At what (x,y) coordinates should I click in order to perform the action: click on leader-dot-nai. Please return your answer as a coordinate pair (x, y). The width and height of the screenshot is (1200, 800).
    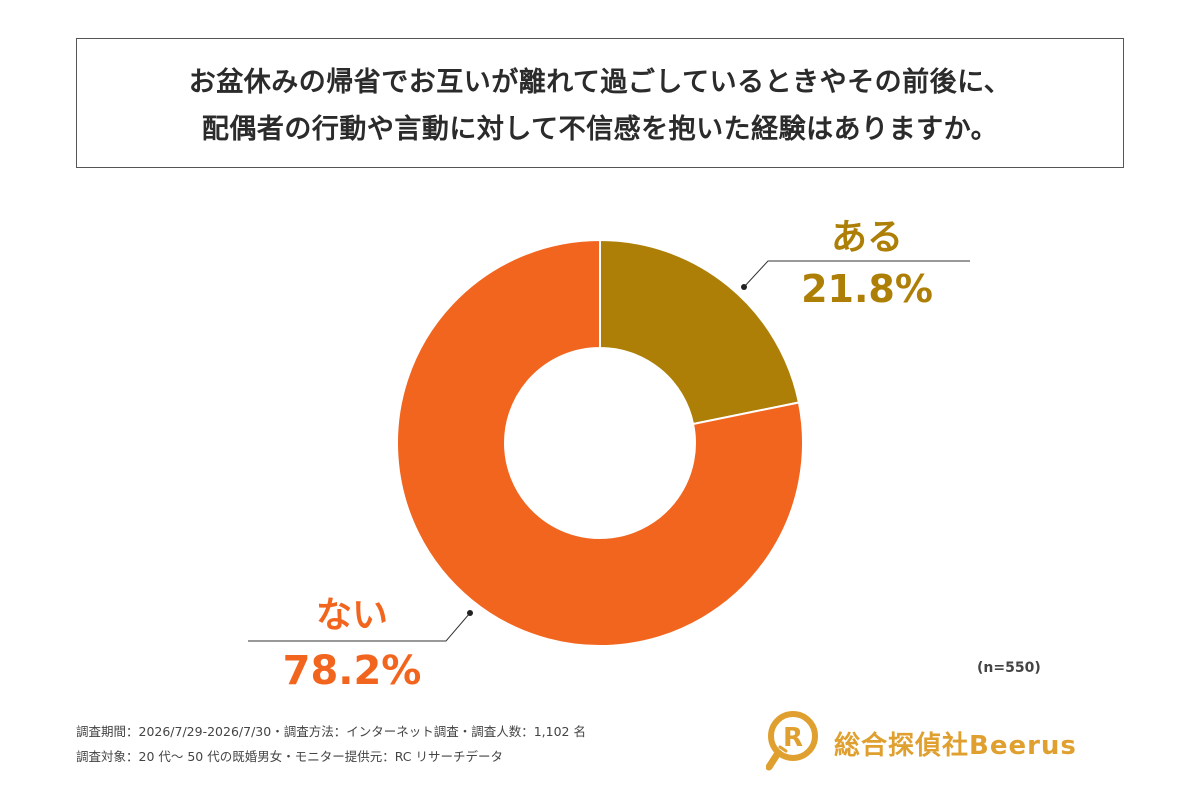
    Looking at the image, I should click on (470, 613).